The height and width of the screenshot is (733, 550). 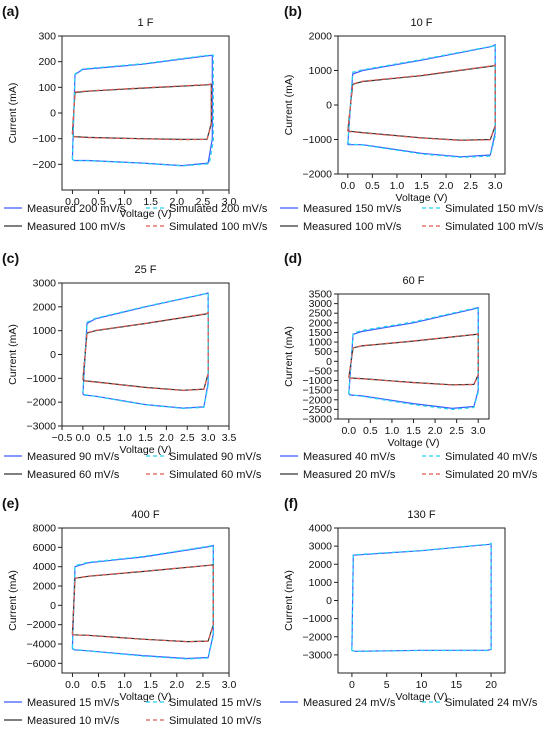 What do you see at coordinates (491, 457) in the screenshot?
I see `legend-entry: Simulated 40 mV/s` at bounding box center [491, 457].